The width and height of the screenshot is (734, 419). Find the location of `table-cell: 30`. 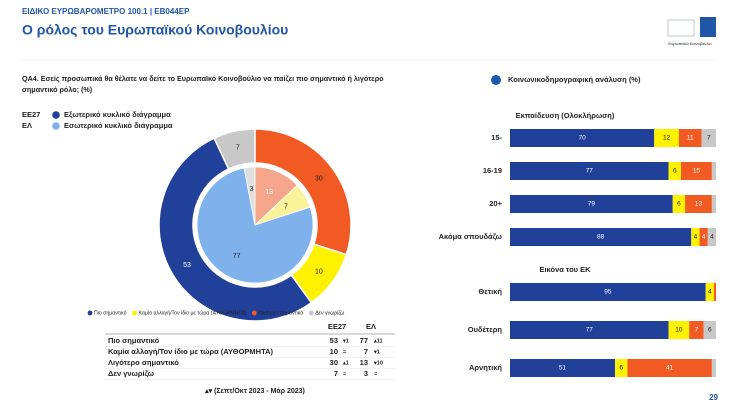

table-cell: 30 is located at coordinates (334, 362).